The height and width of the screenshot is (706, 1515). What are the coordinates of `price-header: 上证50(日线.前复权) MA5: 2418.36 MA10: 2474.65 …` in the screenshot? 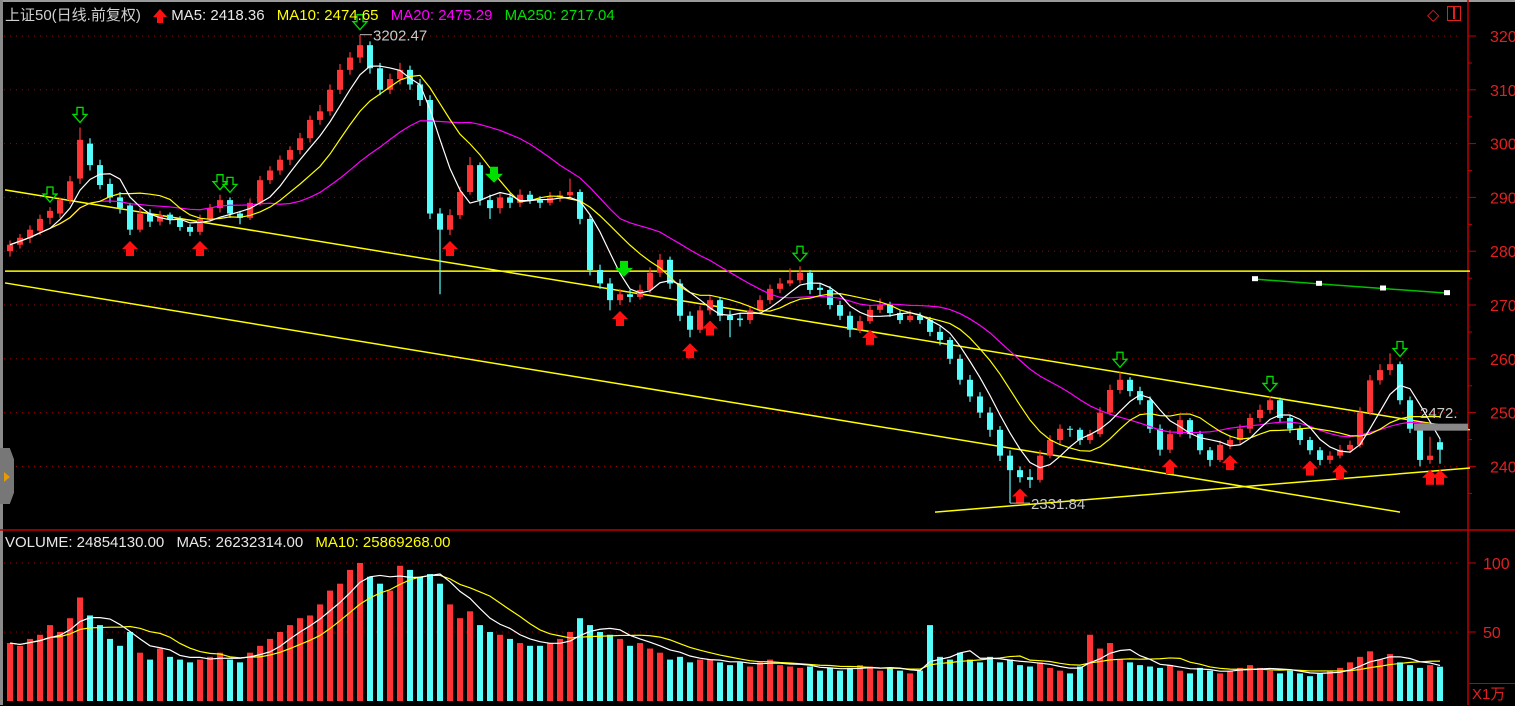 It's located at (314, 16).